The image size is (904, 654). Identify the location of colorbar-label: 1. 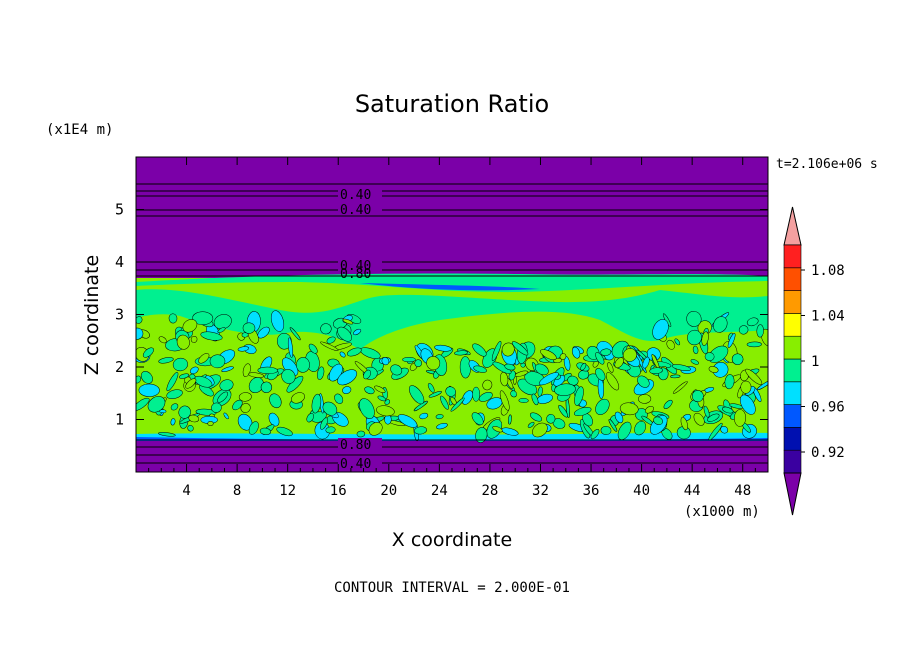
(815, 362).